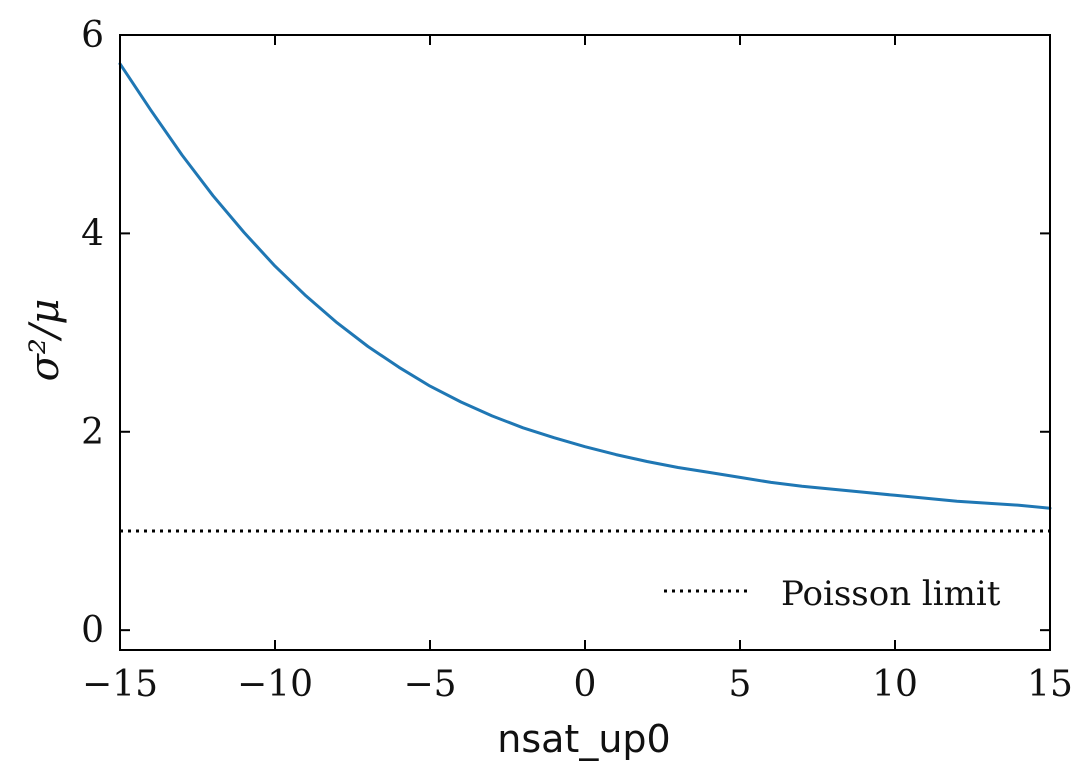  I want to click on x-axis-label: nsat_up0, so click(583, 739).